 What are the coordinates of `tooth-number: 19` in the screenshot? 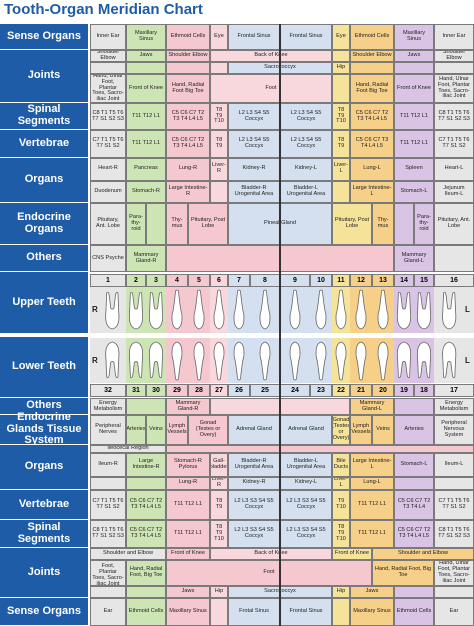 It's located at (404, 390).